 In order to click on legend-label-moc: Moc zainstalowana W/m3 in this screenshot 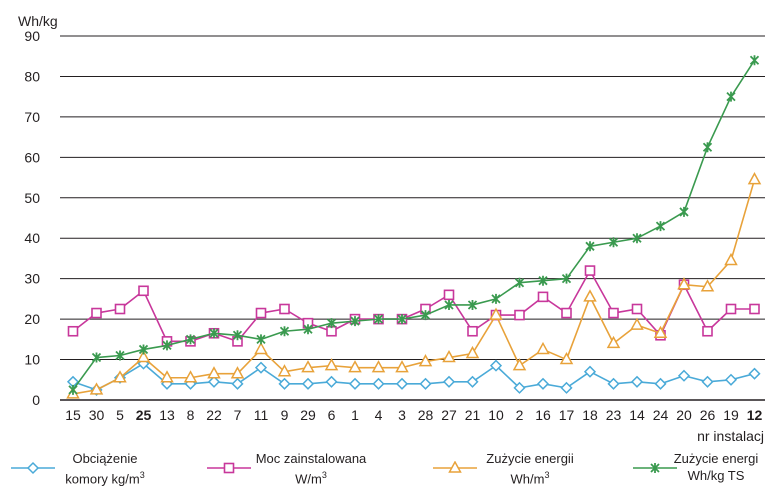, I will do `click(311, 468)`.